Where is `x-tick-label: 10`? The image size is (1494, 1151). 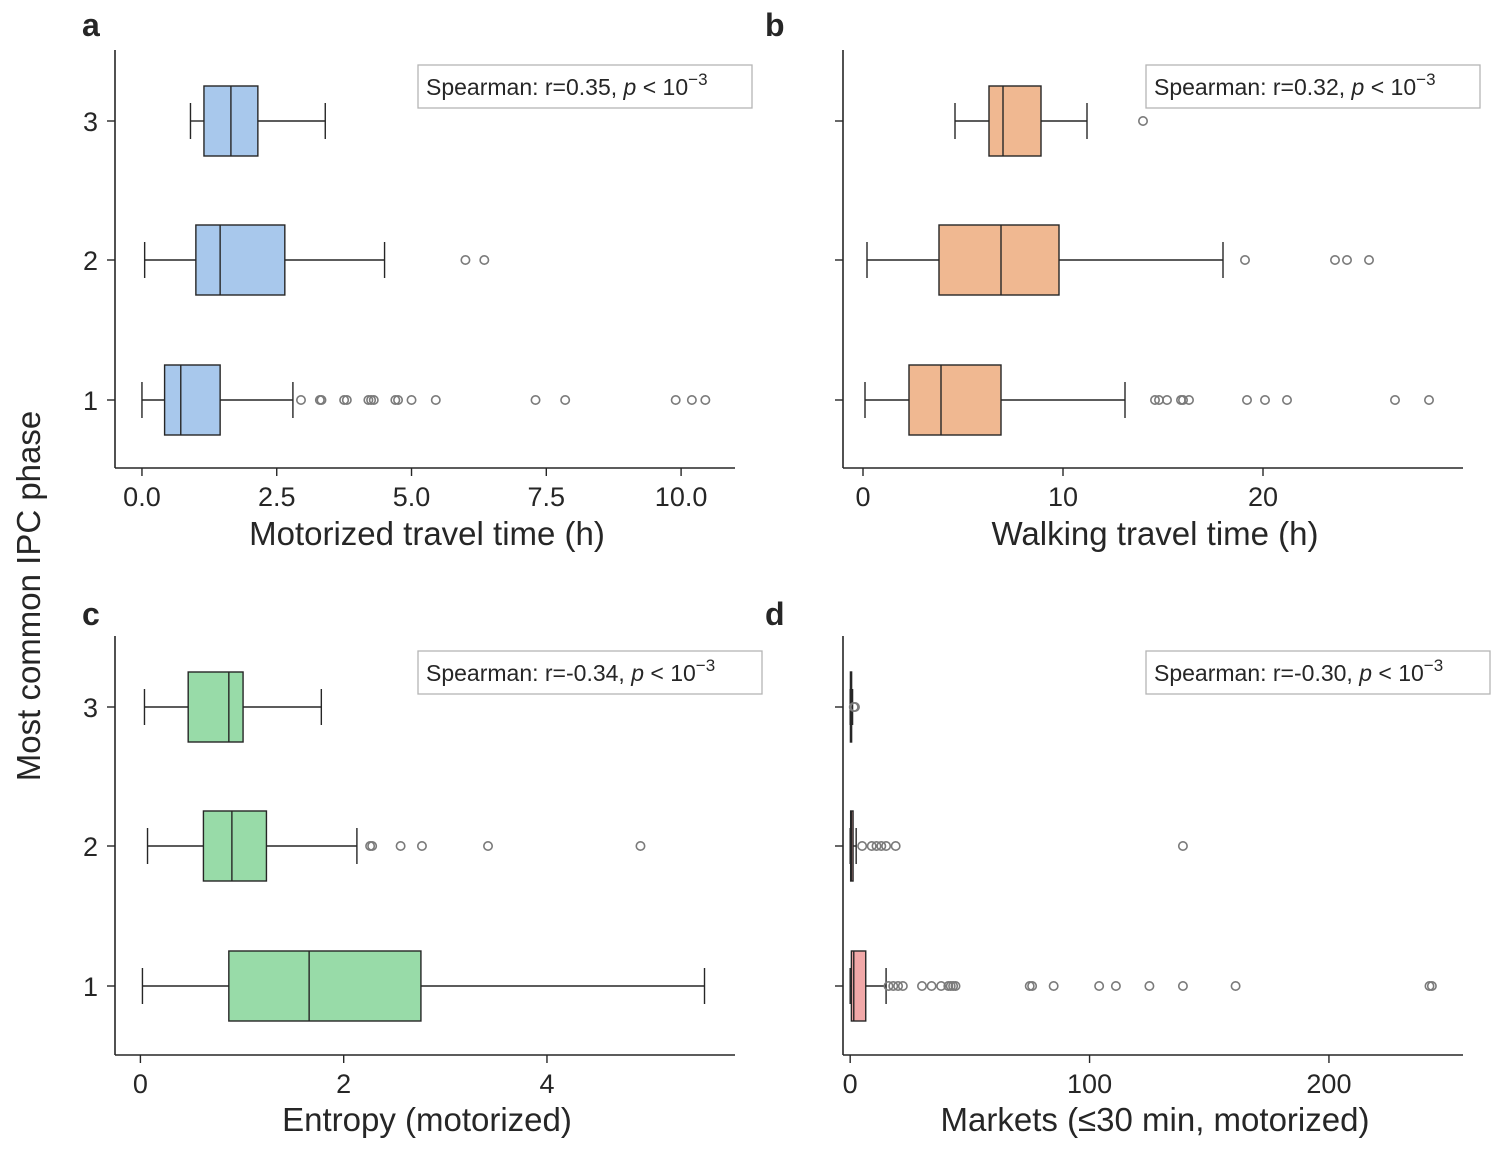 x-tick-label: 10 is located at coordinates (1063, 497).